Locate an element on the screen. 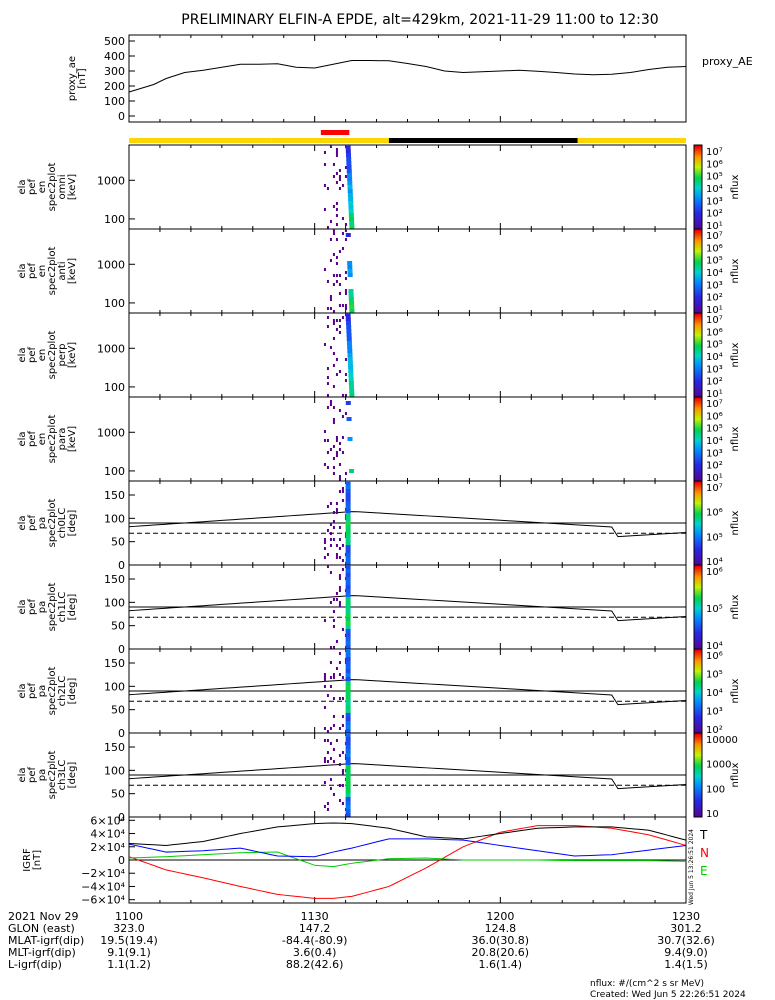  y-tick-label: −2×10⁴ is located at coordinates (103, 873).